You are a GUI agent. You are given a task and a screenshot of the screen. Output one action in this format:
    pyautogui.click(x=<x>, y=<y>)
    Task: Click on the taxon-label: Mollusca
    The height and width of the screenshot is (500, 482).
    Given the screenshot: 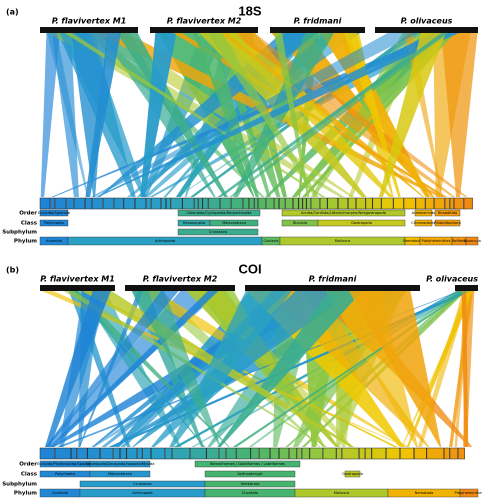 What is the action you would take?
    pyautogui.click(x=342, y=493)
    